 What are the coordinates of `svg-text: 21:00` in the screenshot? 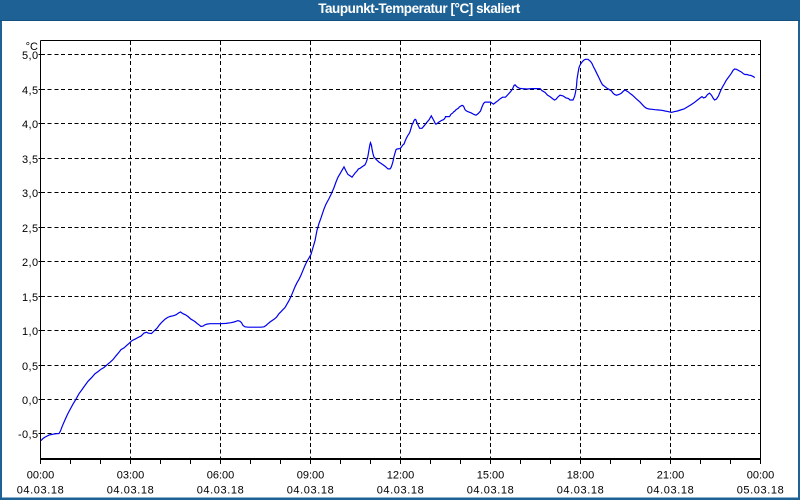 It's located at (671, 476).